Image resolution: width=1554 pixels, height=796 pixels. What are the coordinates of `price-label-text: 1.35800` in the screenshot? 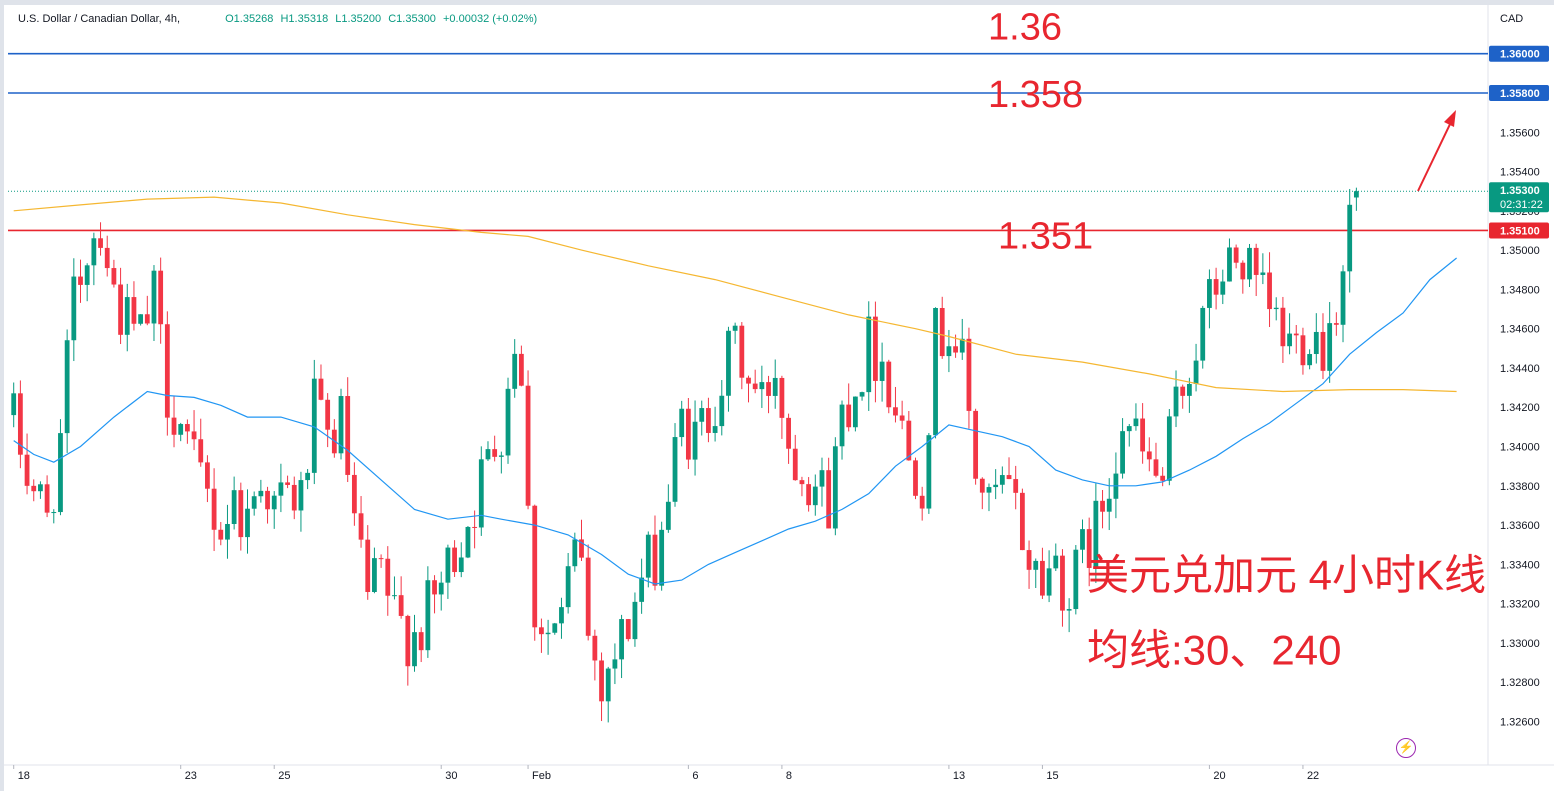 It's located at (1520, 94).